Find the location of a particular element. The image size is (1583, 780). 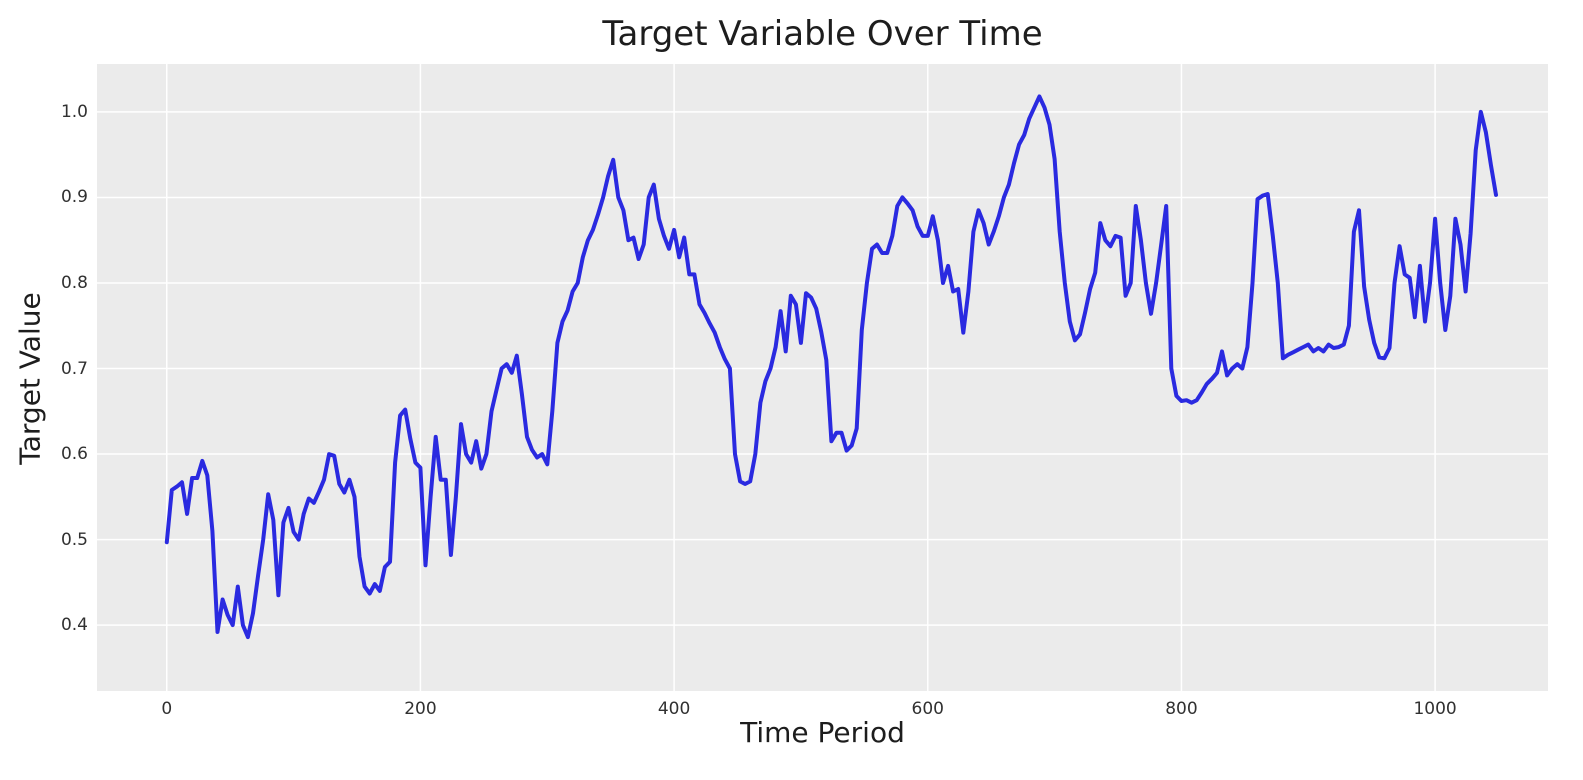

x-tick-label: 200 is located at coordinates (420, 709).